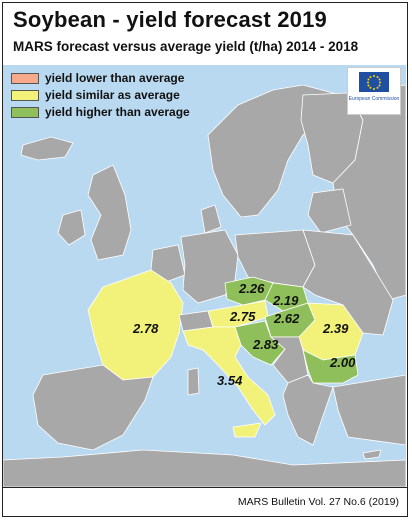 The height and width of the screenshot is (521, 412). I want to click on iberia, so click(93, 407).